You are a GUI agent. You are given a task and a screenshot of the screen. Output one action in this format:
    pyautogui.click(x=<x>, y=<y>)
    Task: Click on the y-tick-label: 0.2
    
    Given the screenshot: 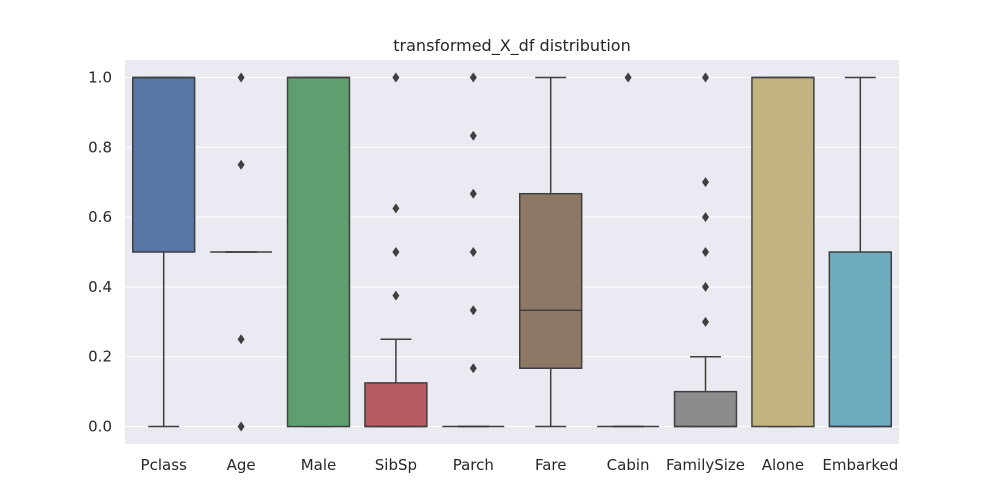 What is the action you would take?
    pyautogui.click(x=100, y=357)
    